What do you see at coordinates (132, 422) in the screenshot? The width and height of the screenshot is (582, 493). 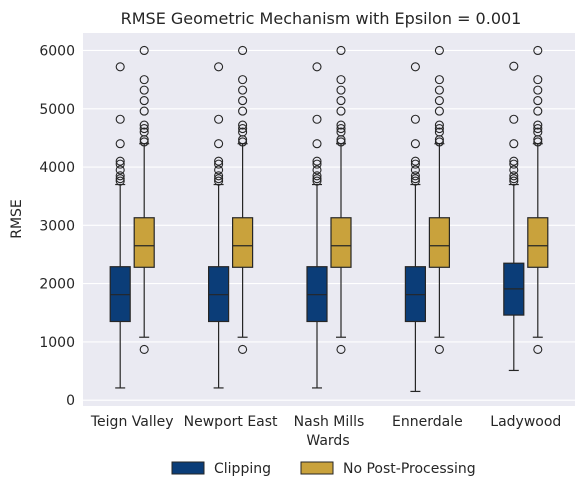 I see `x-tick-label: Teign Valley` at bounding box center [132, 422].